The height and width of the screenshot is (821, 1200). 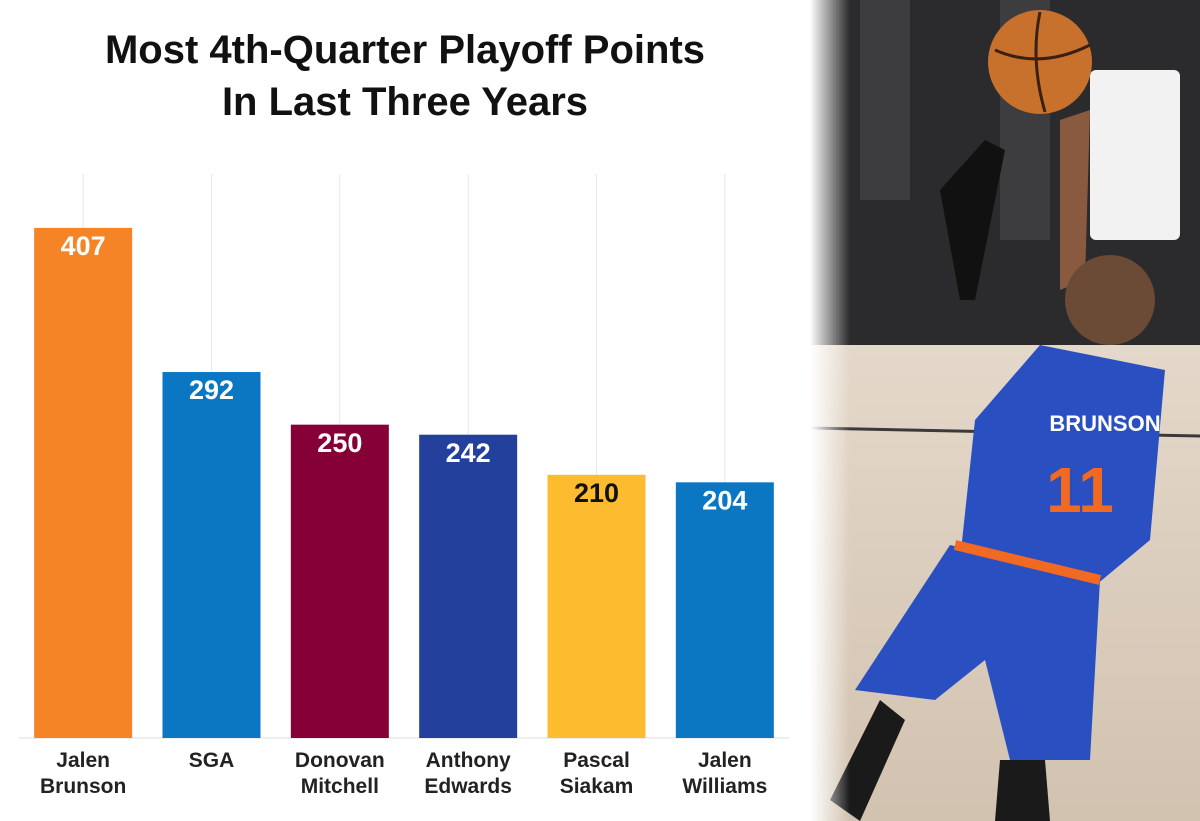 I want to click on chart-title: In Last Three Years, so click(x=405, y=102).